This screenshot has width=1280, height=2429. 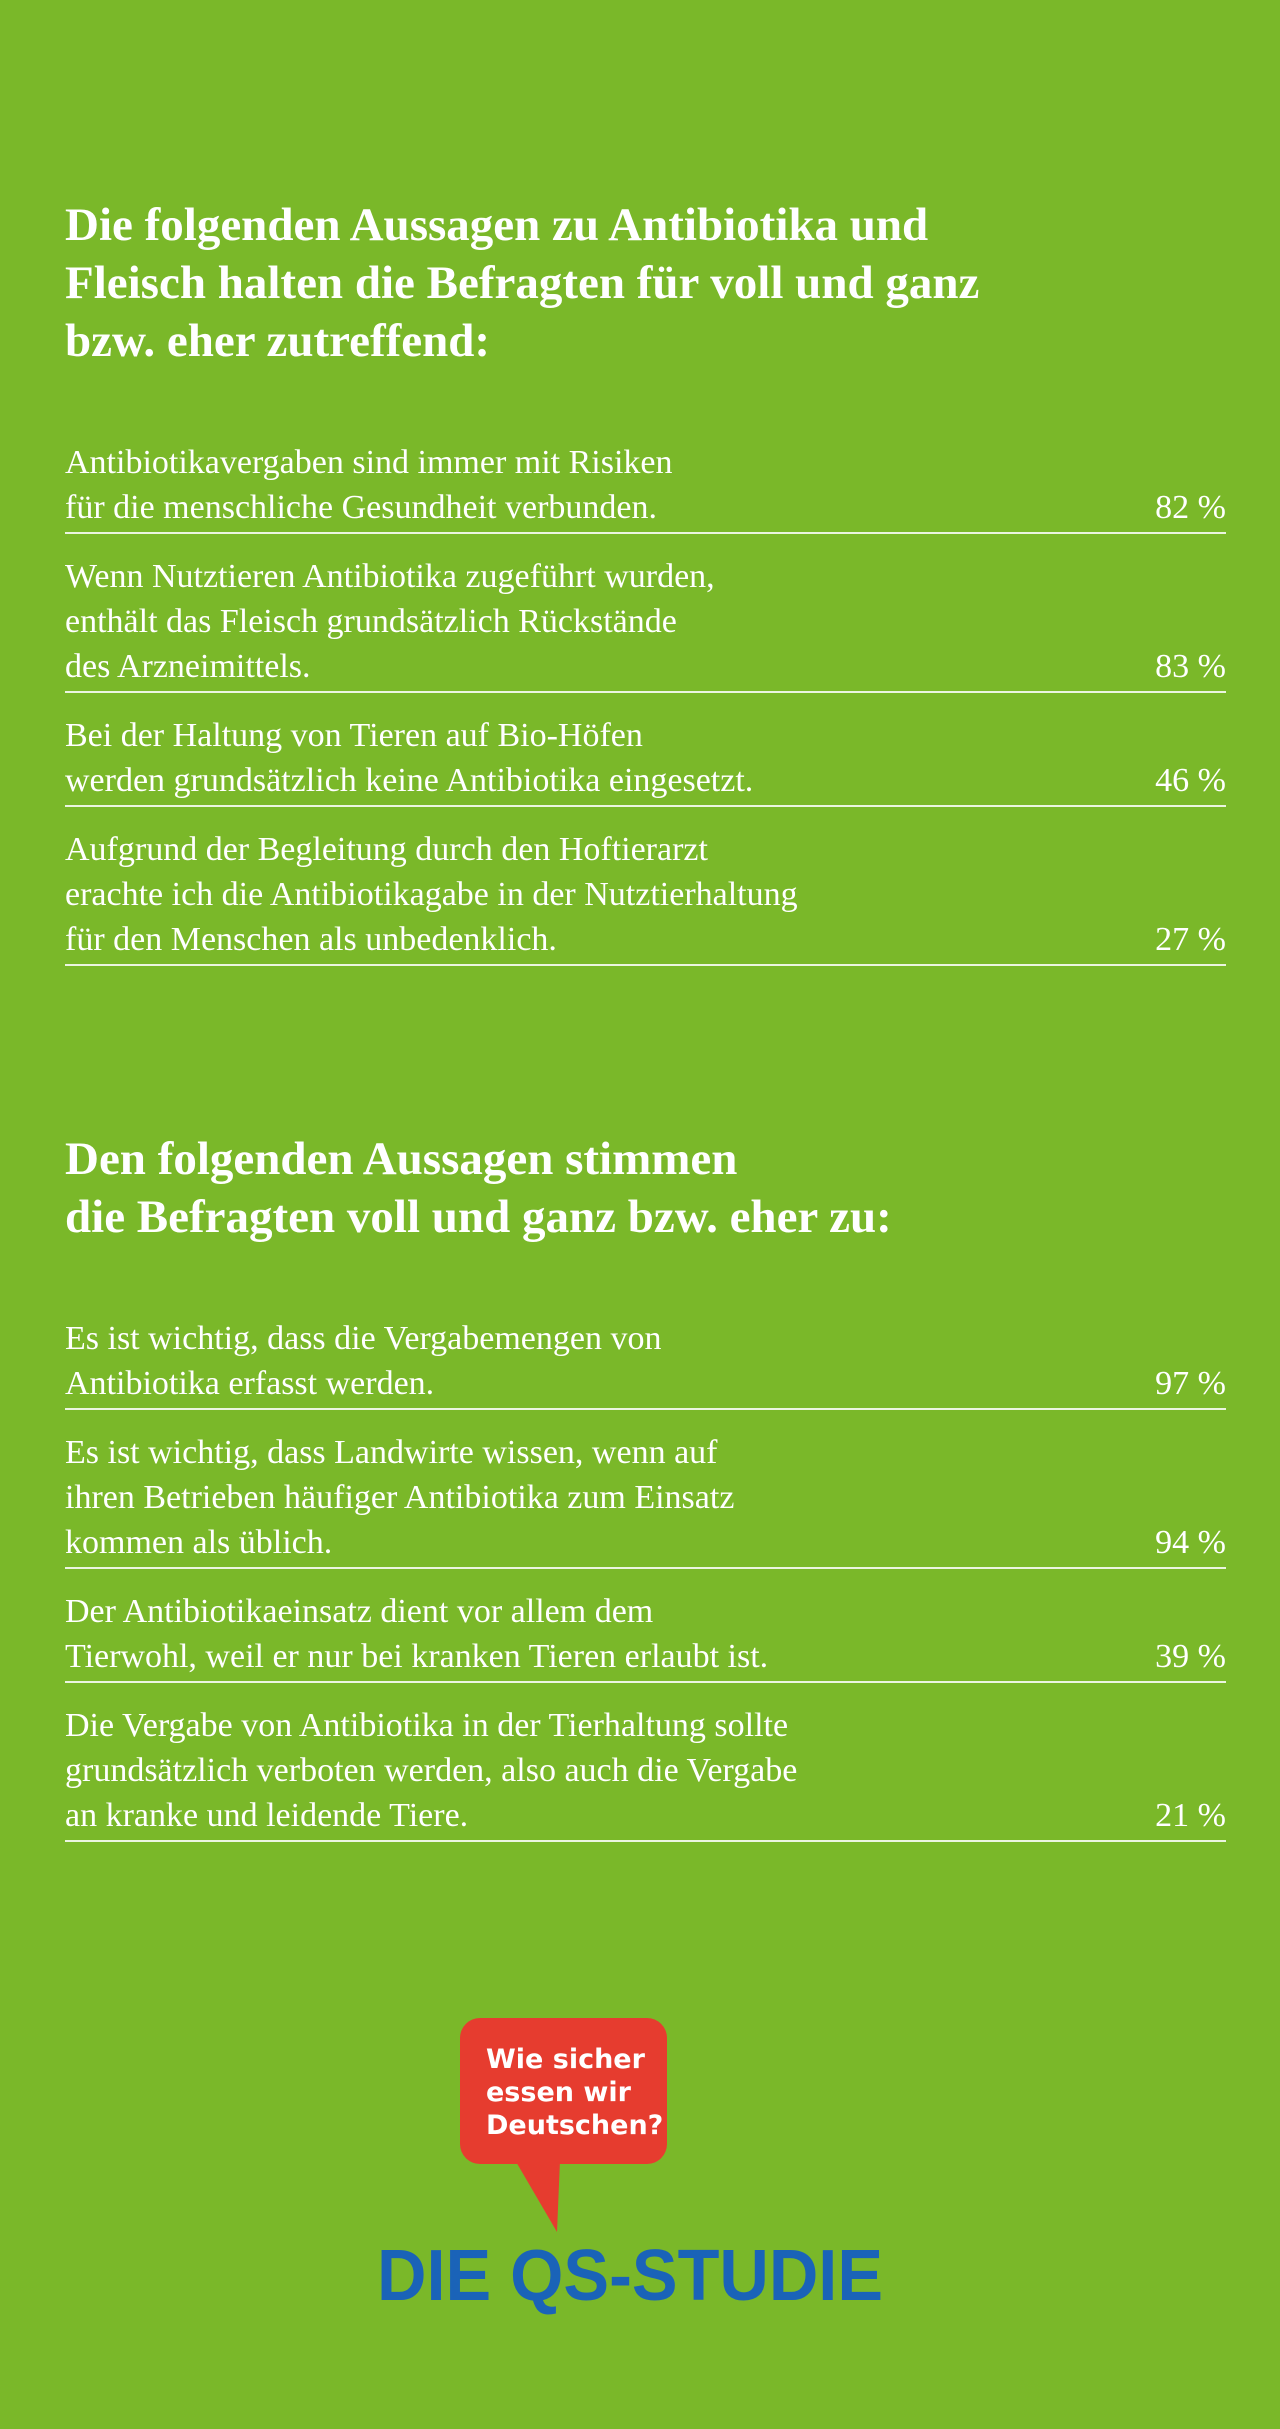 I want to click on statement-line: Bei der Haltung von Tieren auf Bio-Höfen, so click(x=354, y=735).